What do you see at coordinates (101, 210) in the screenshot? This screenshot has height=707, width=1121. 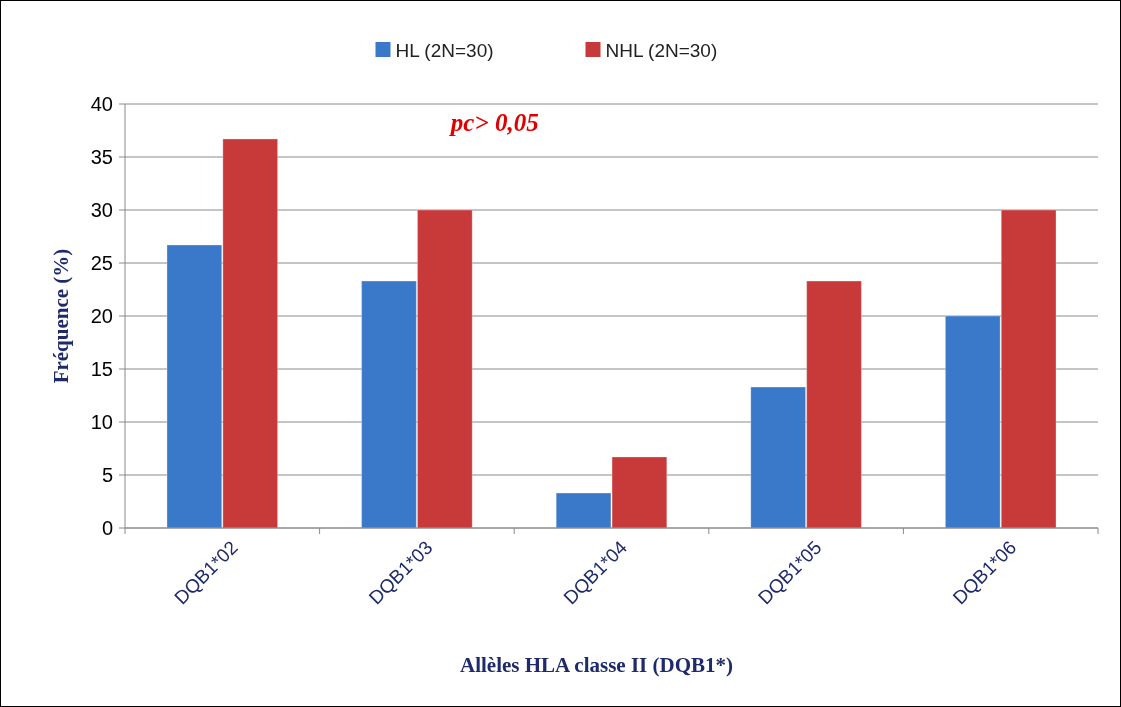 I see `y-tick-label: 30` at bounding box center [101, 210].